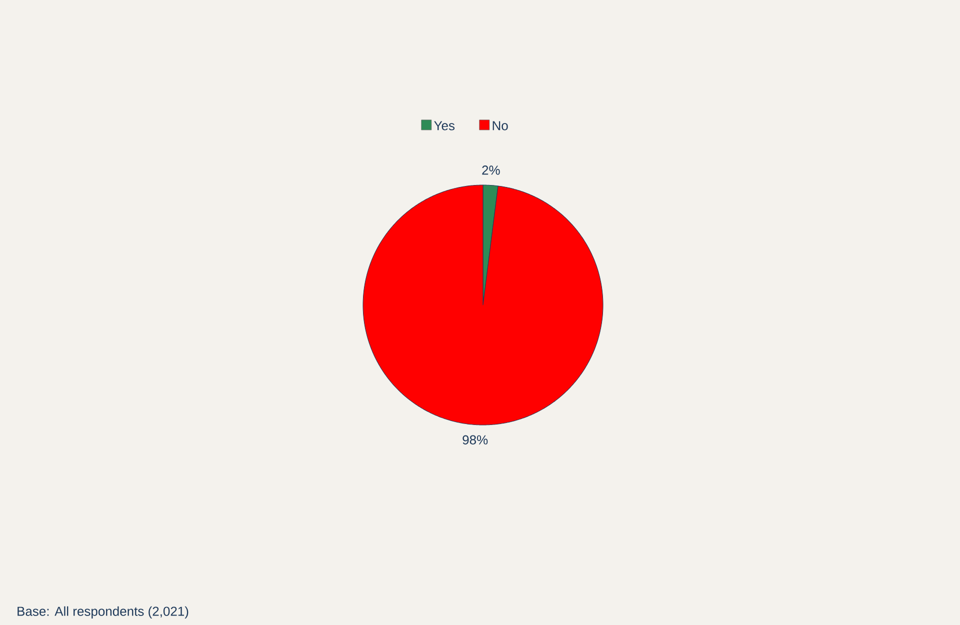 This screenshot has height=625, width=960. What do you see at coordinates (475, 439) in the screenshot?
I see `data-label: 98%` at bounding box center [475, 439].